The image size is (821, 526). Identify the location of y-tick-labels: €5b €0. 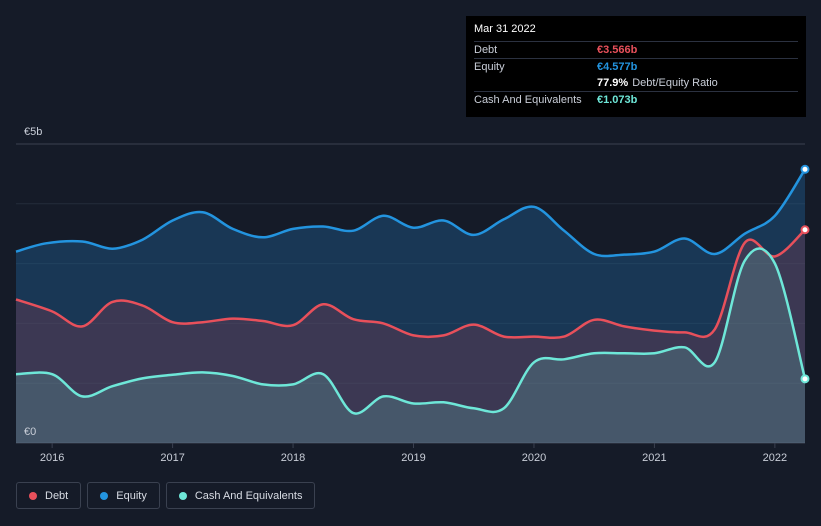
(33, 282).